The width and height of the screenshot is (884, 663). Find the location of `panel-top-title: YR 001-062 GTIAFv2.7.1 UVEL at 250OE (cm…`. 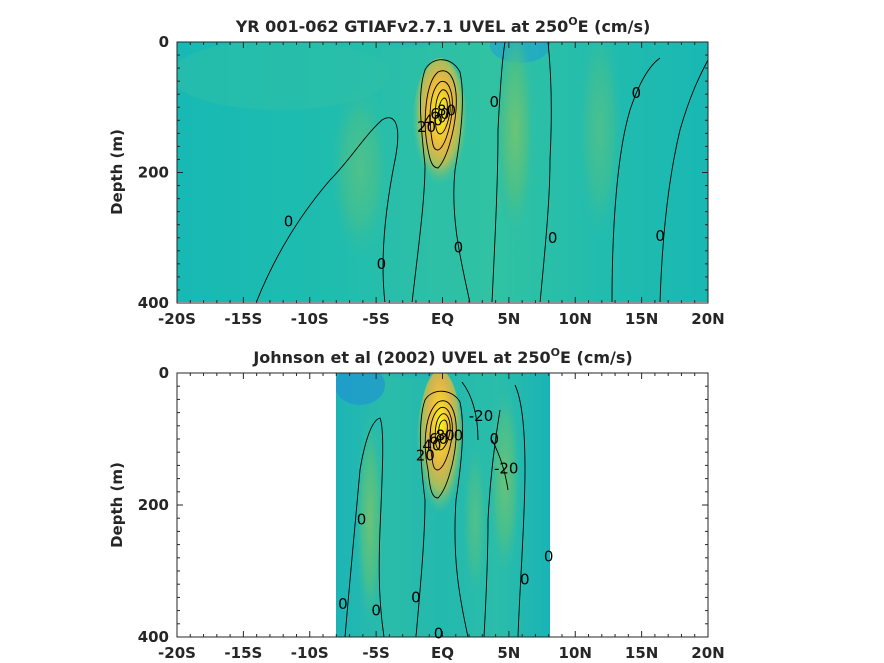

panel-top-title: YR 001-062 GTIAFv2.7.1 UVEL at 250OE (cm… is located at coordinates (443, 25).